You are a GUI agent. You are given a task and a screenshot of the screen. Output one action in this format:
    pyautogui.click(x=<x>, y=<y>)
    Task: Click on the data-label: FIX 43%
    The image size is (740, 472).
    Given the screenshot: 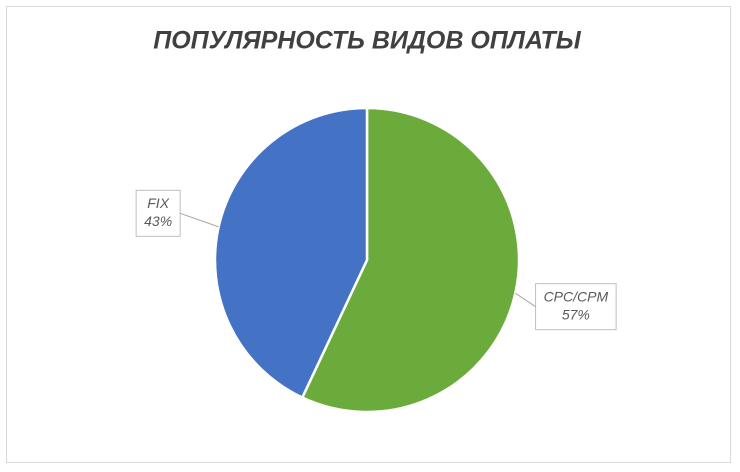 What is the action you would take?
    pyautogui.click(x=158, y=213)
    